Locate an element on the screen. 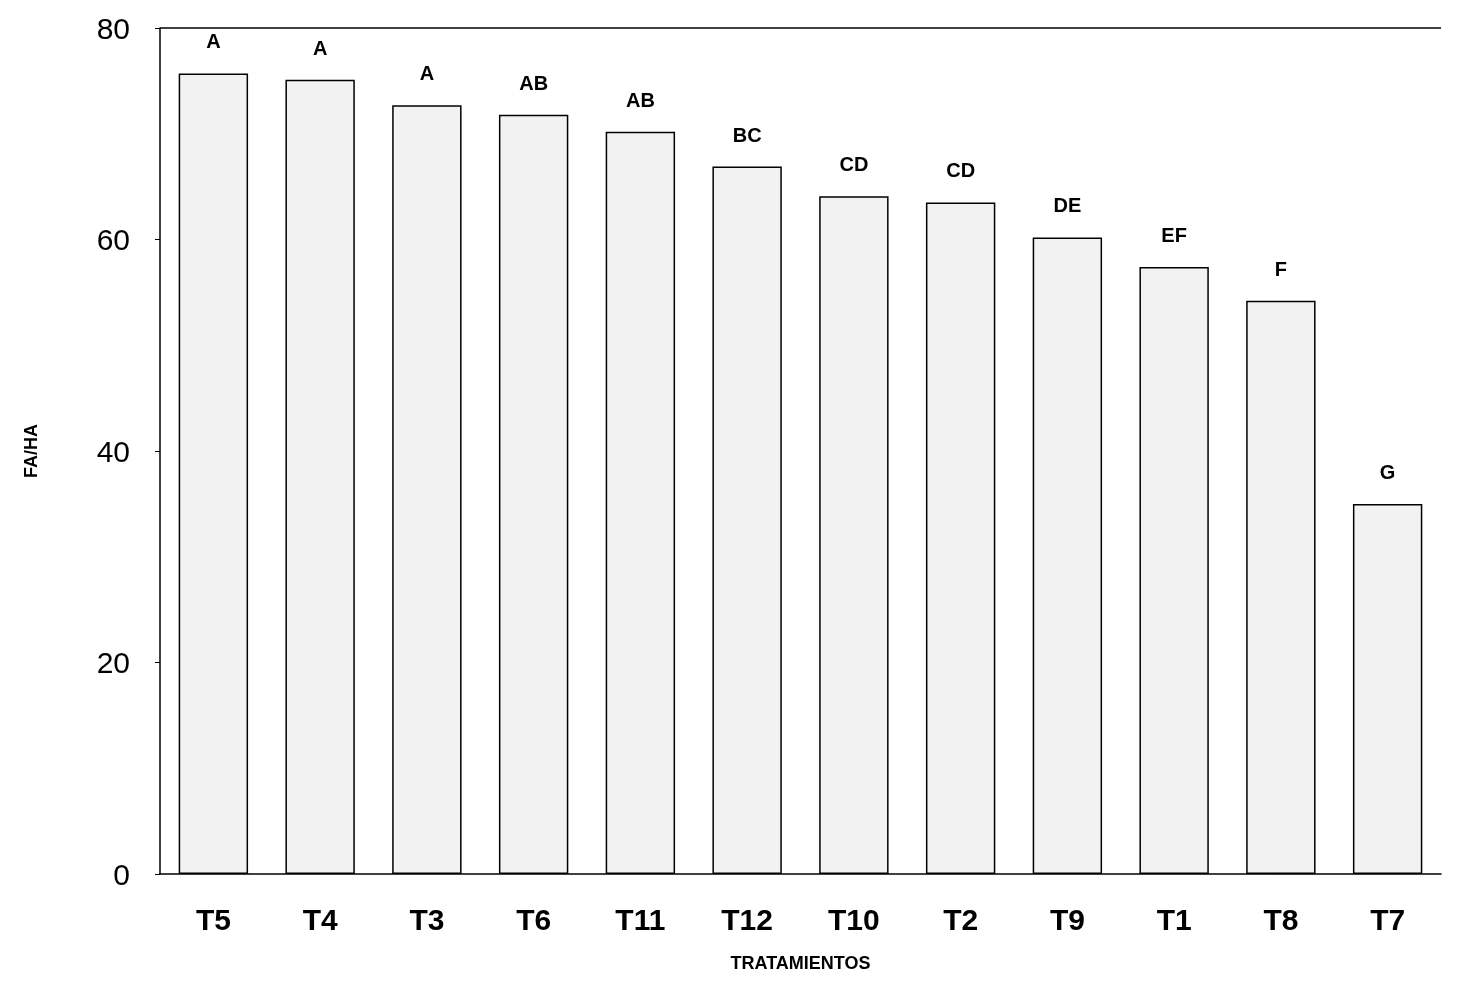 This screenshot has height=984, width=1461. x-tick-label: T6 is located at coordinates (534, 919).